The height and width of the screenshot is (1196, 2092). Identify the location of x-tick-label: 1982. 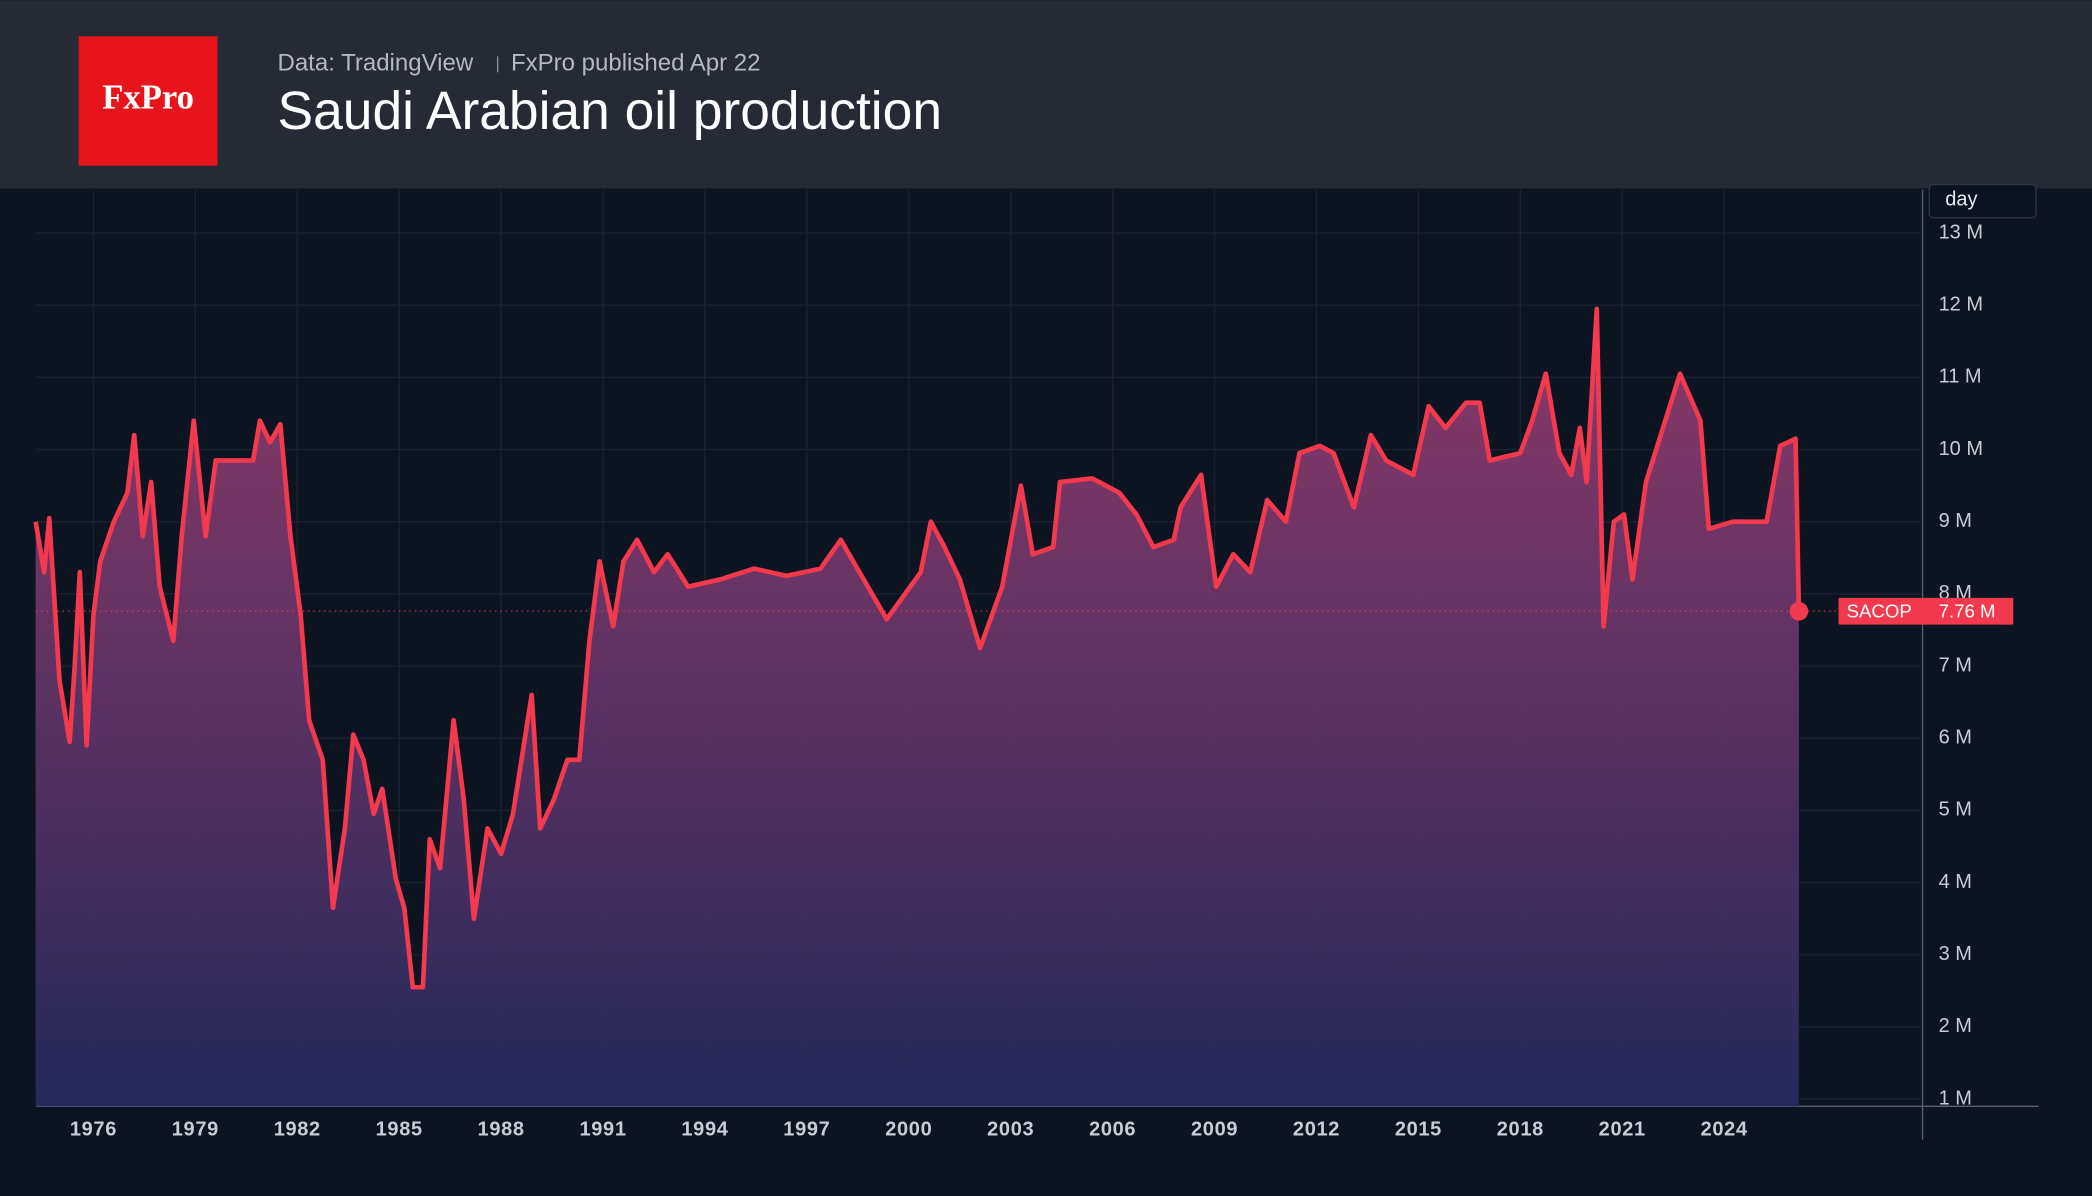
(297, 1130).